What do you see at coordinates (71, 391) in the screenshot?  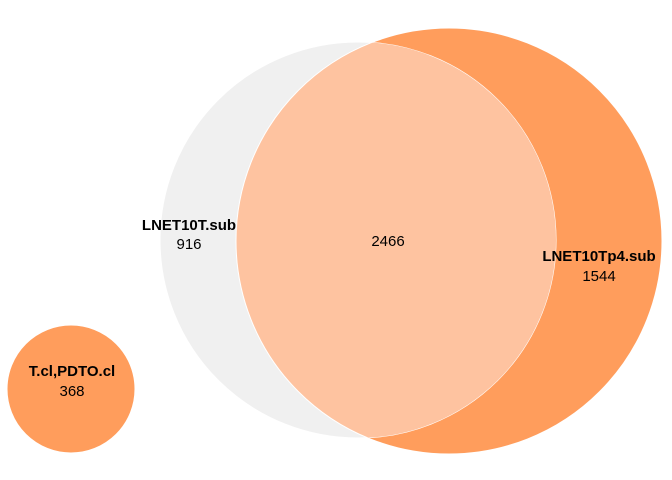 I see `set-count-tcl-pdtocl: 368` at bounding box center [71, 391].